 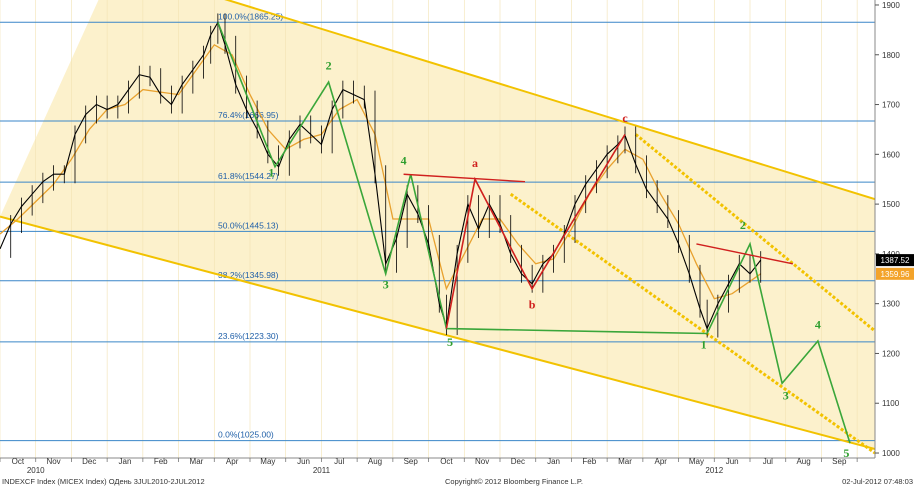 What do you see at coordinates (891, 204) in the screenshot?
I see `y-tick-label: 1500` at bounding box center [891, 204].